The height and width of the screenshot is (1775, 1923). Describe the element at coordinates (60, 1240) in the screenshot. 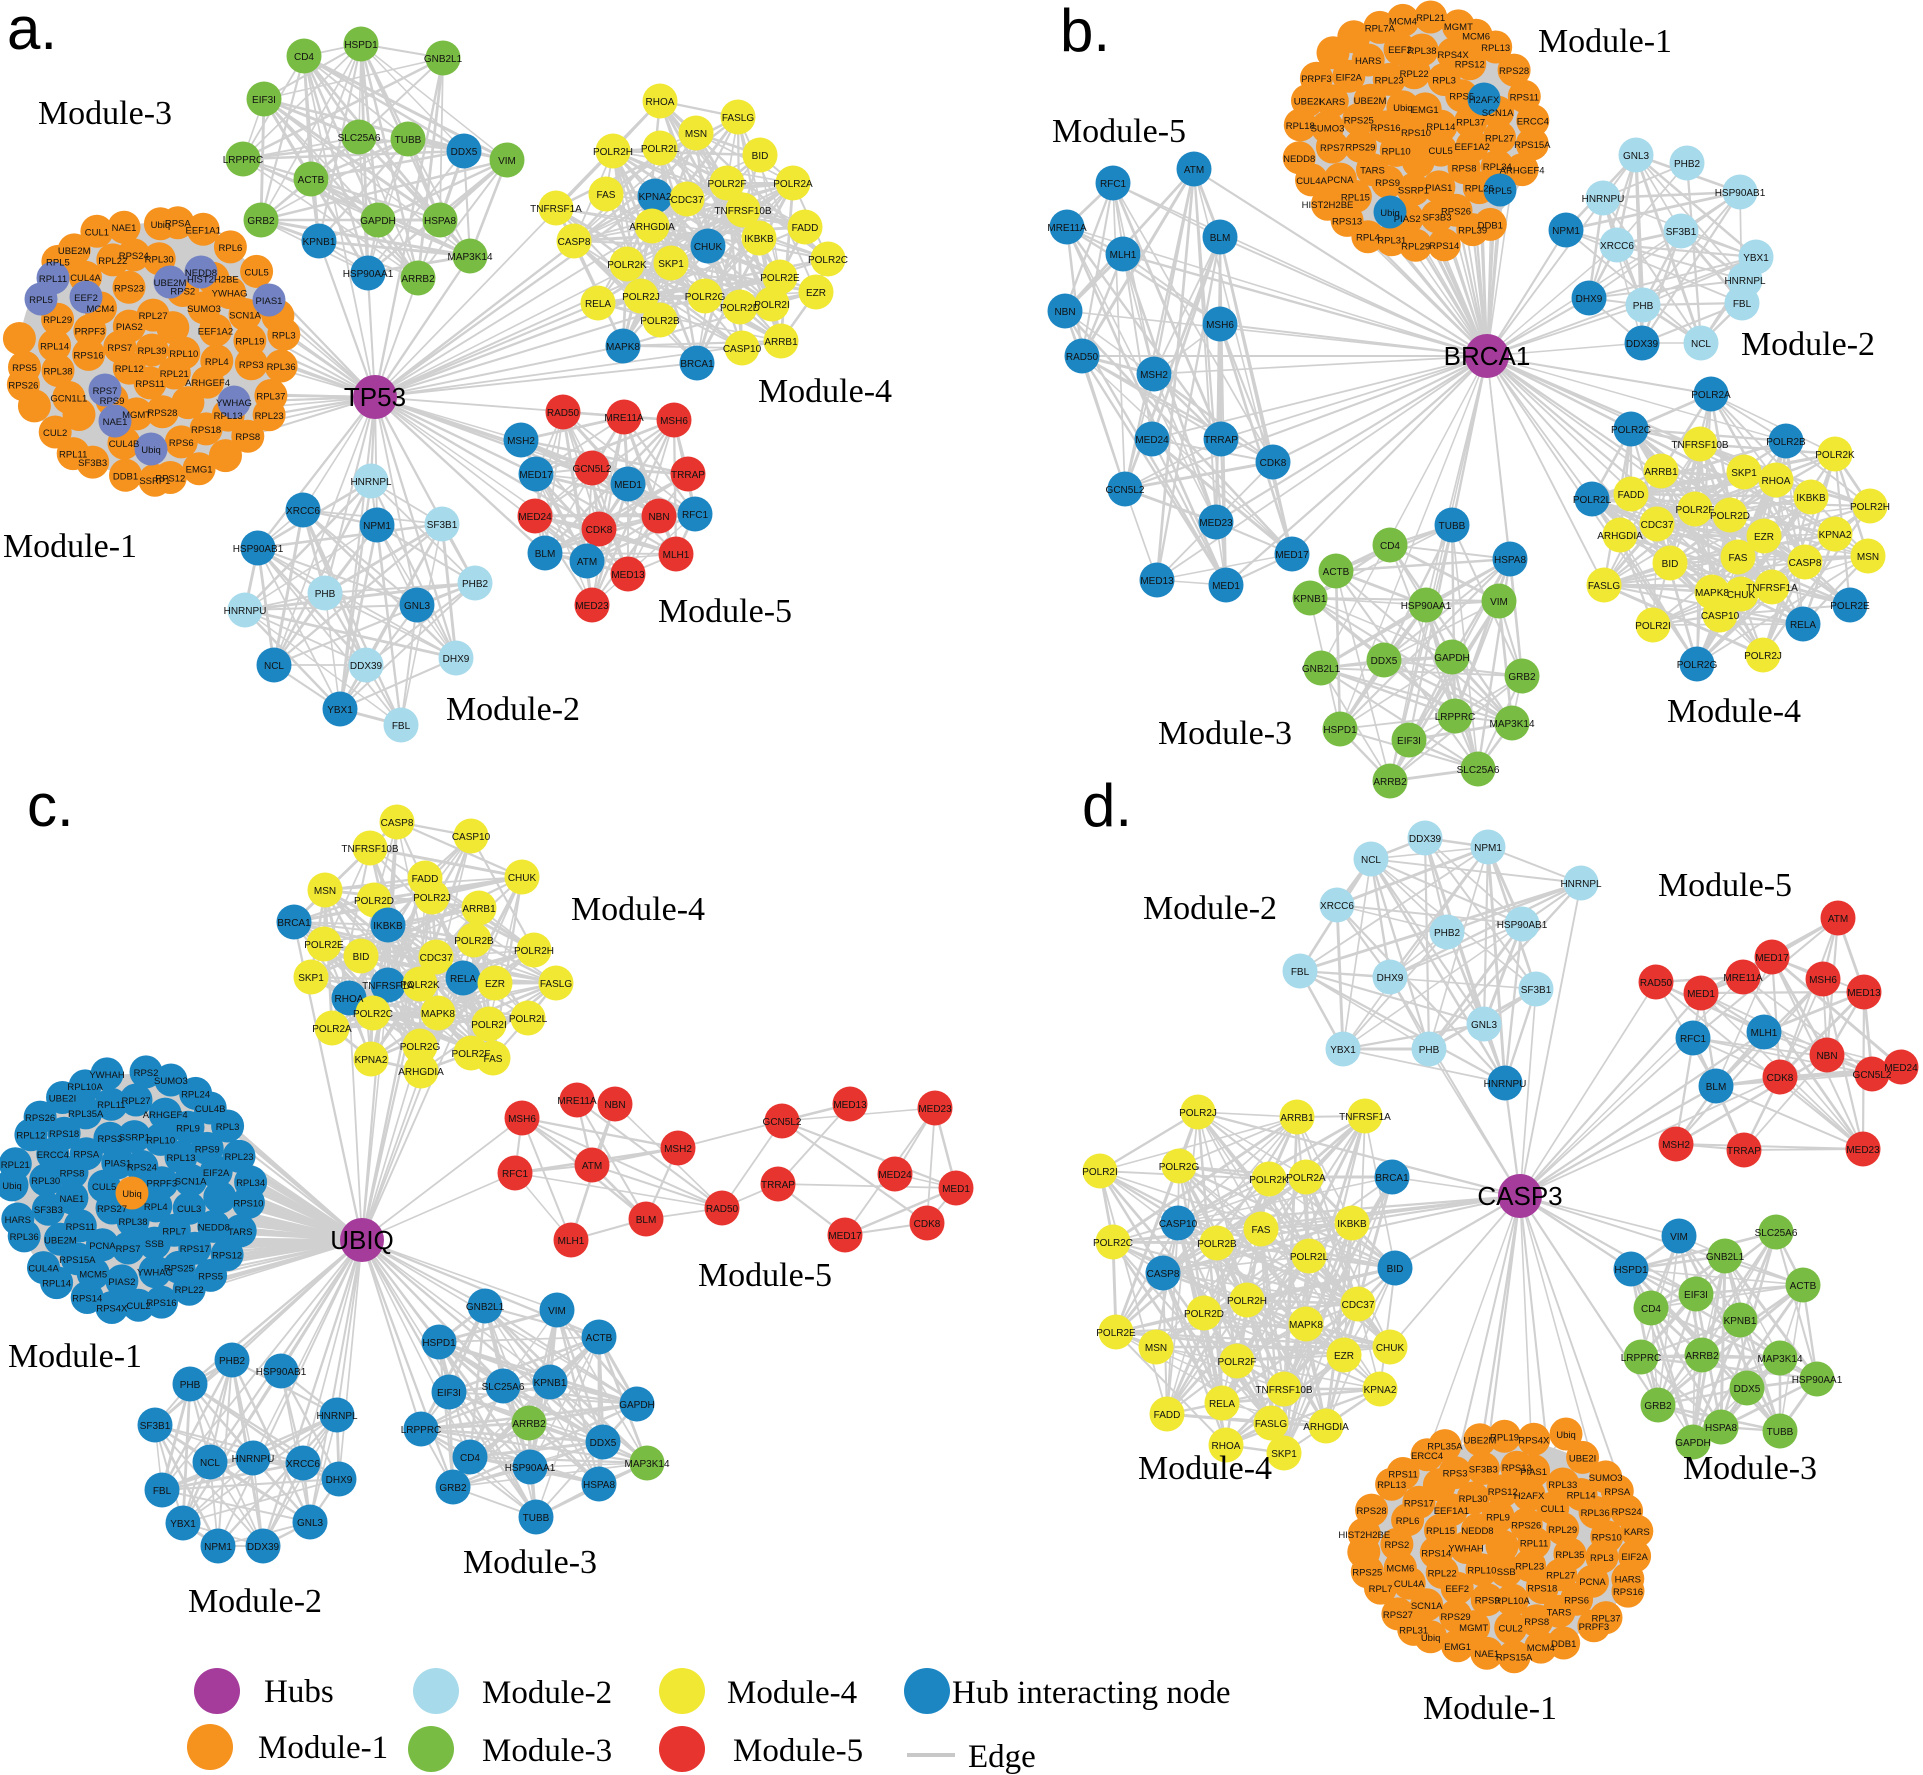

I see `svg-text: UBE2M` at that location.